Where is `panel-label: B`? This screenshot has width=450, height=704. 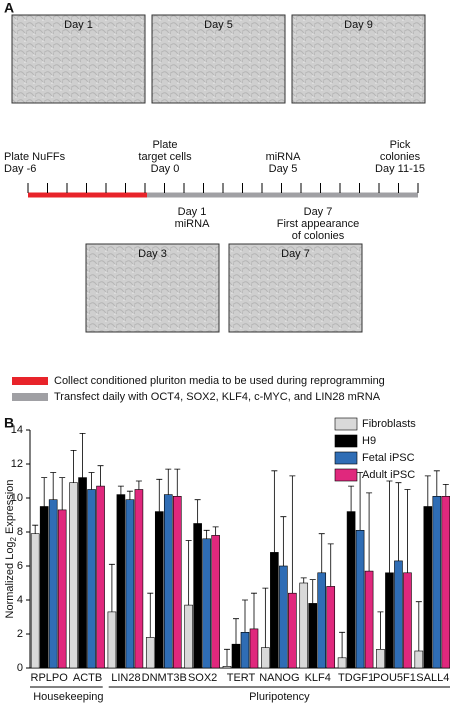
panel-label: B is located at coordinates (9, 423).